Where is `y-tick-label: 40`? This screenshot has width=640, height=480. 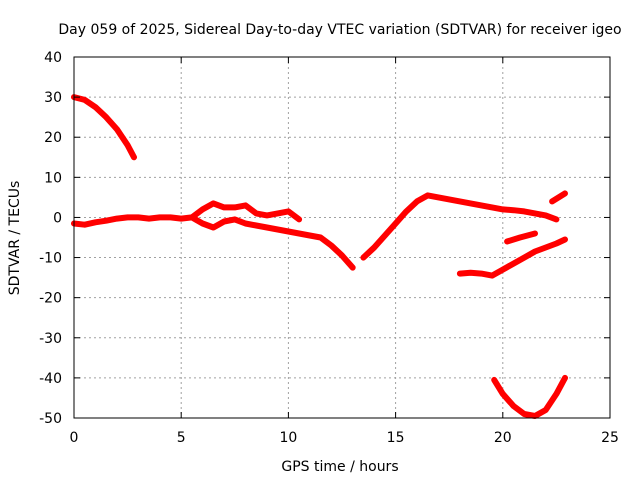
y-tick-label: 40 is located at coordinates (53, 58).